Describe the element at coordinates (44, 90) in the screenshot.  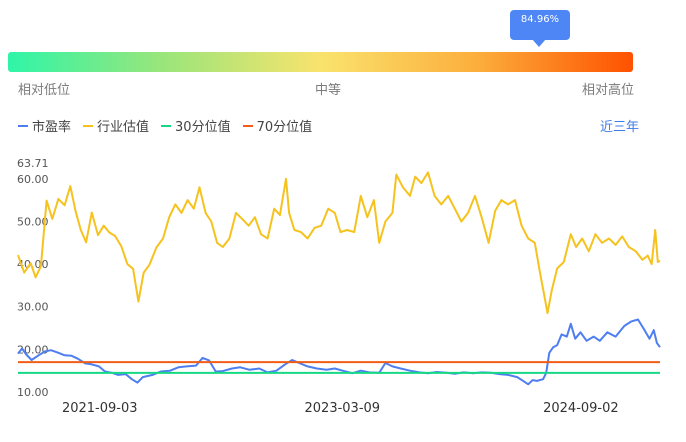
I see `gauge-label-low: 相对低位` at that location.